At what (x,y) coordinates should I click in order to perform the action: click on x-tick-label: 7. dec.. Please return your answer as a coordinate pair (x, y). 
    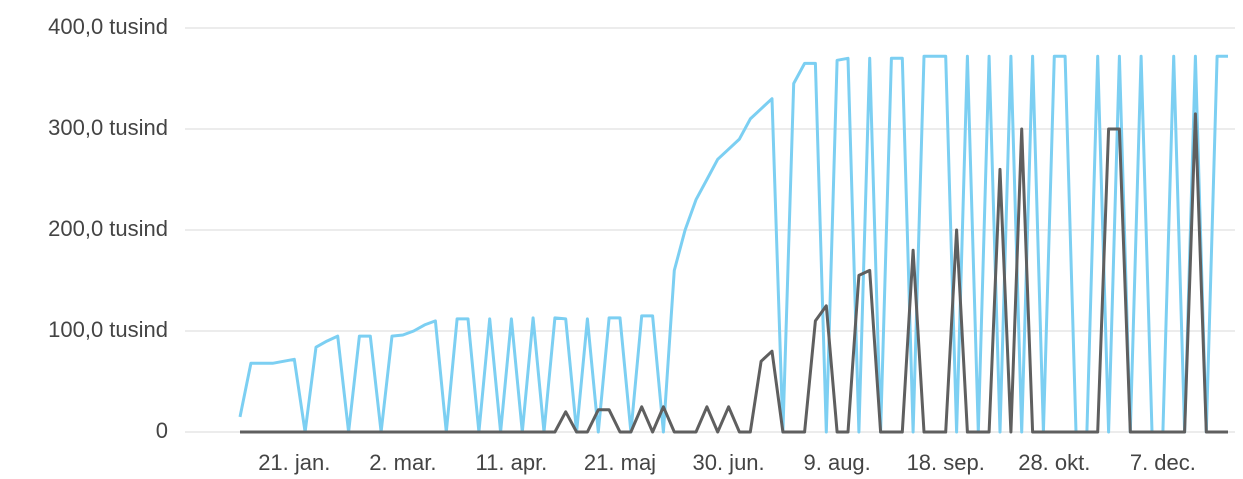
    Looking at the image, I should click on (1163, 462).